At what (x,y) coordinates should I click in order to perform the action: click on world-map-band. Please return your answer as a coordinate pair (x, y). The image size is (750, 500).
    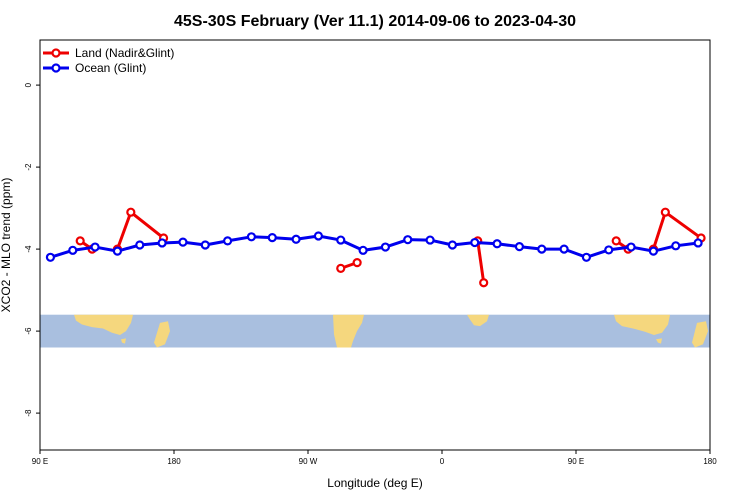
    Looking at the image, I should click on (375, 331).